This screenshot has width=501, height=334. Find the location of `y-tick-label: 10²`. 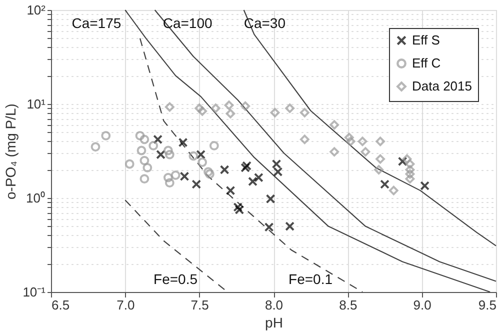

y-tick-label: 10² is located at coordinates (36, 10).